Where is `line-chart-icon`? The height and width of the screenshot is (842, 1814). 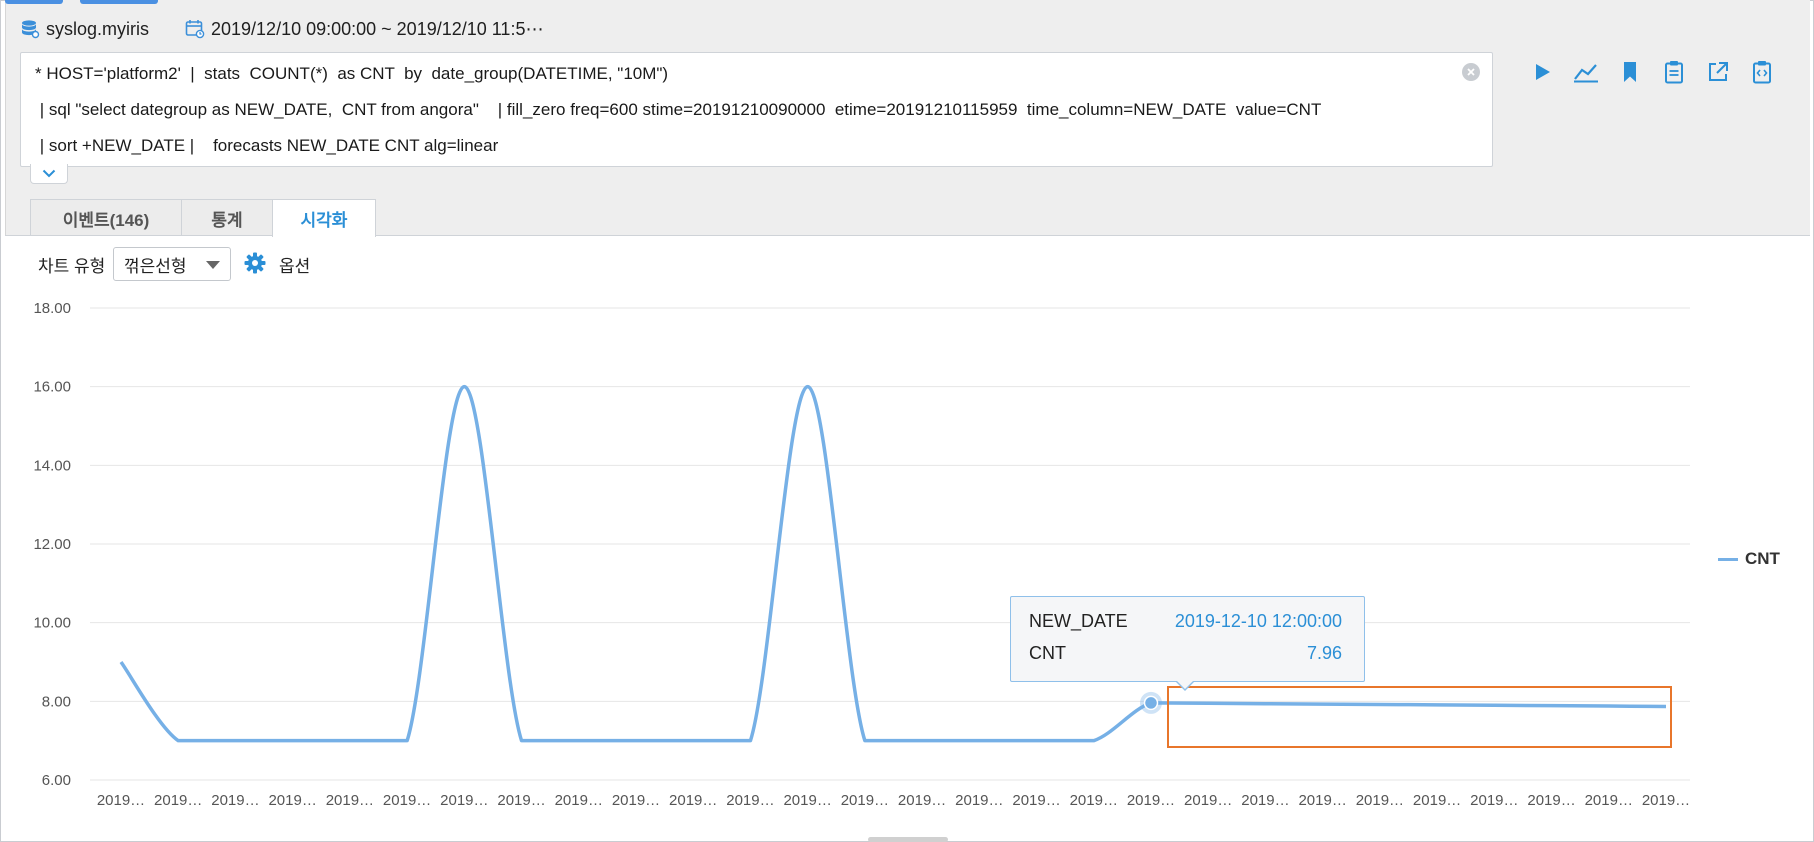 line-chart-icon is located at coordinates (1586, 73).